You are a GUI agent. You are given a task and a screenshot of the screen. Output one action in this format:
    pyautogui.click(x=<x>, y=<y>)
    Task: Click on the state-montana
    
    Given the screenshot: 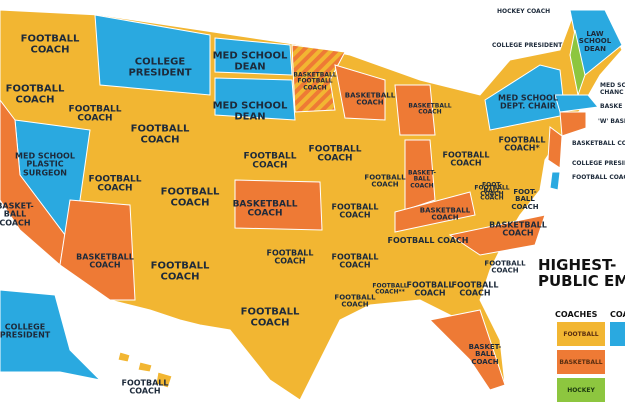 What is the action you would take?
    pyautogui.click(x=152, y=55)
    